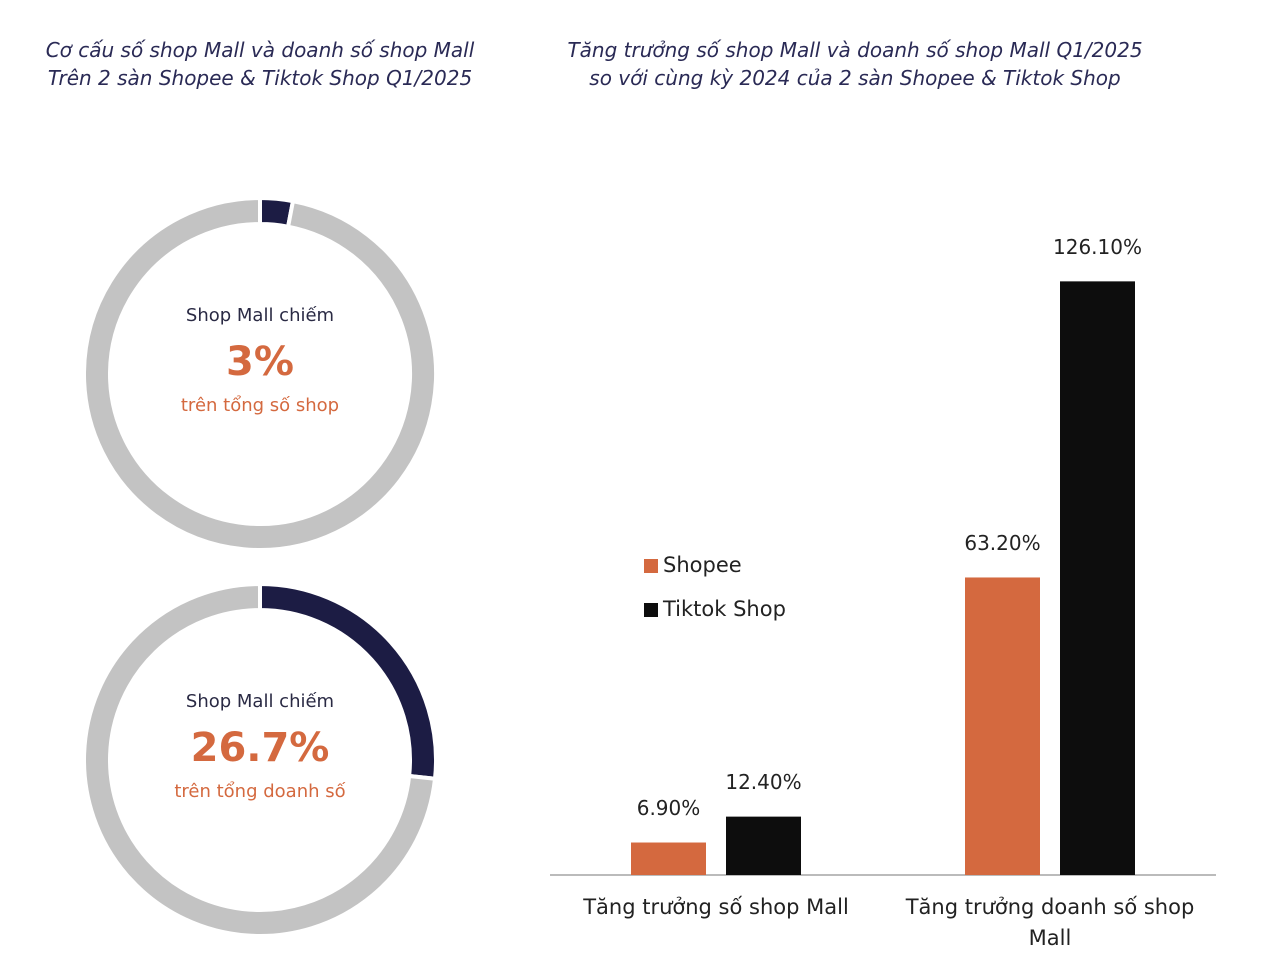 This screenshot has height=972, width=1268. What do you see at coordinates (1002, 543) in the screenshot?
I see `data-label: 63.20%` at bounding box center [1002, 543].